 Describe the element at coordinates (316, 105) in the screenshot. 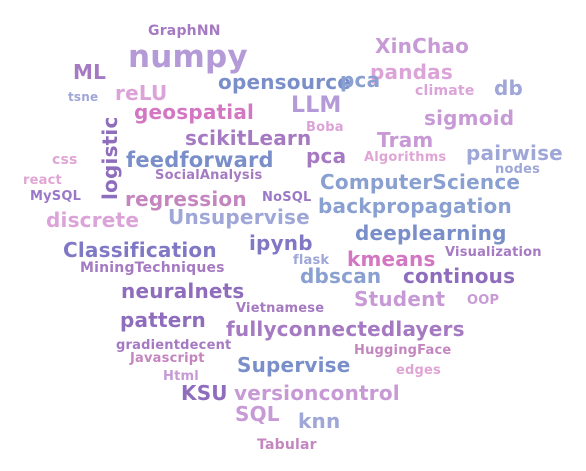

I see `word-llm: LLM` at that location.